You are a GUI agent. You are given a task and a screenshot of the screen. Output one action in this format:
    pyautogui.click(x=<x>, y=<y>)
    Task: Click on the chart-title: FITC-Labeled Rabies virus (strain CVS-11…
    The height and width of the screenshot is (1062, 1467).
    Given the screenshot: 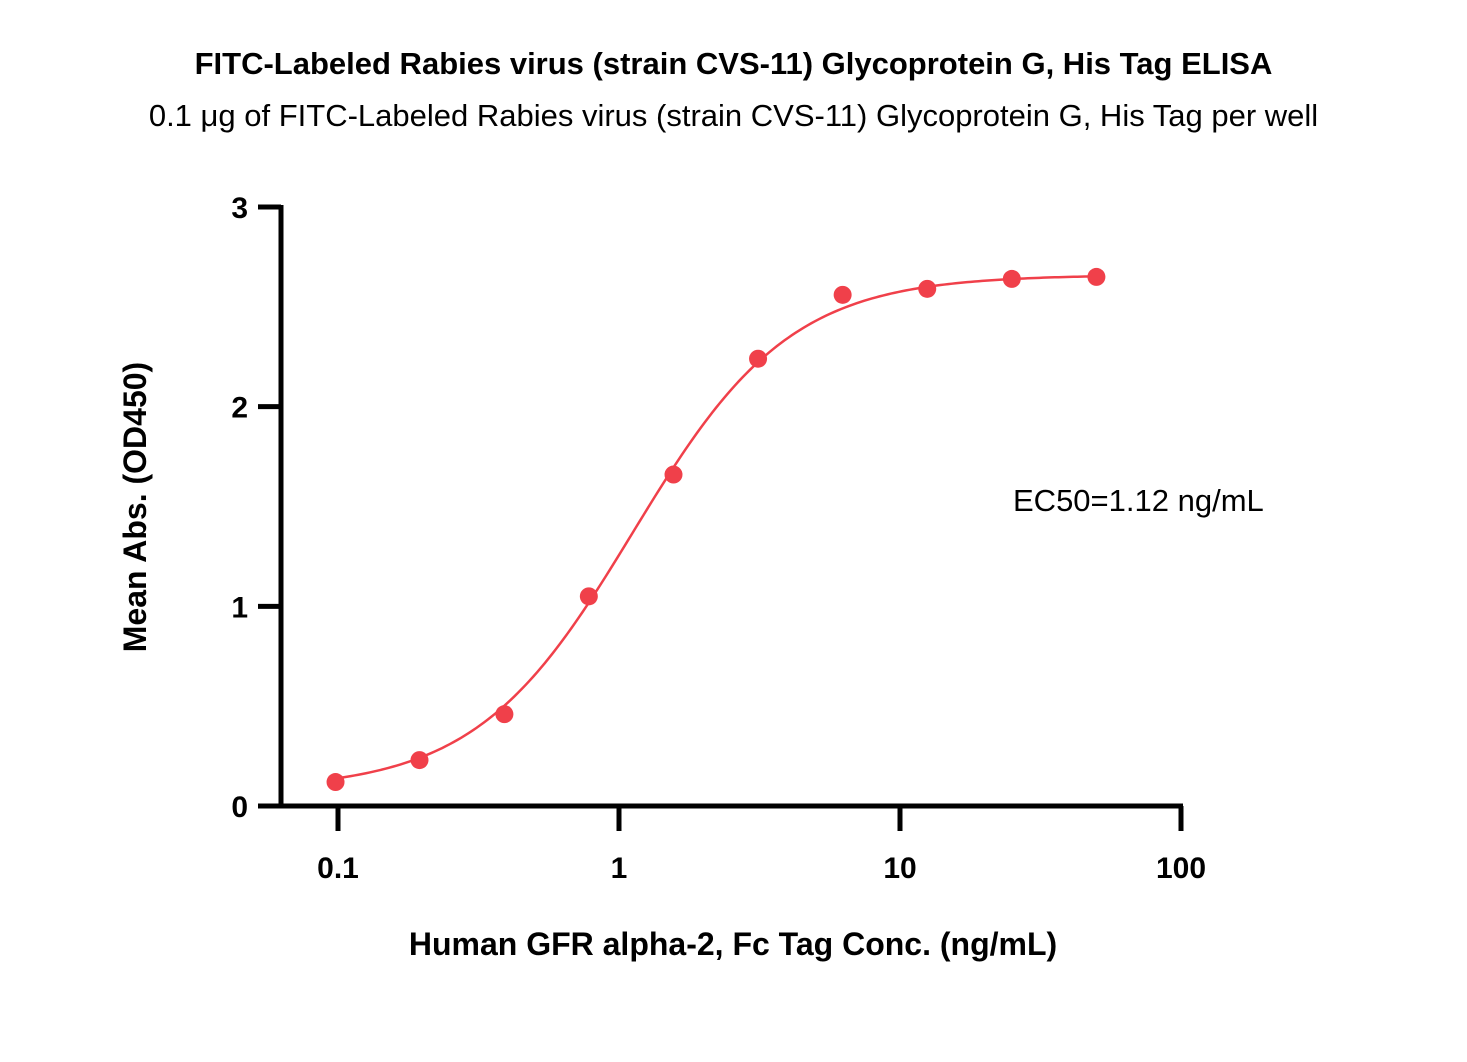 What is the action you would take?
    pyautogui.click(x=733, y=63)
    